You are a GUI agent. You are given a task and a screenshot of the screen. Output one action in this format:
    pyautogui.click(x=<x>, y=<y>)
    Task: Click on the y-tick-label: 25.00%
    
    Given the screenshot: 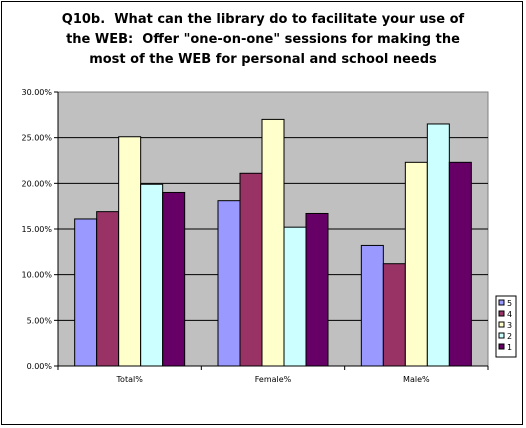 What is the action you would take?
    pyautogui.click(x=36, y=138)
    